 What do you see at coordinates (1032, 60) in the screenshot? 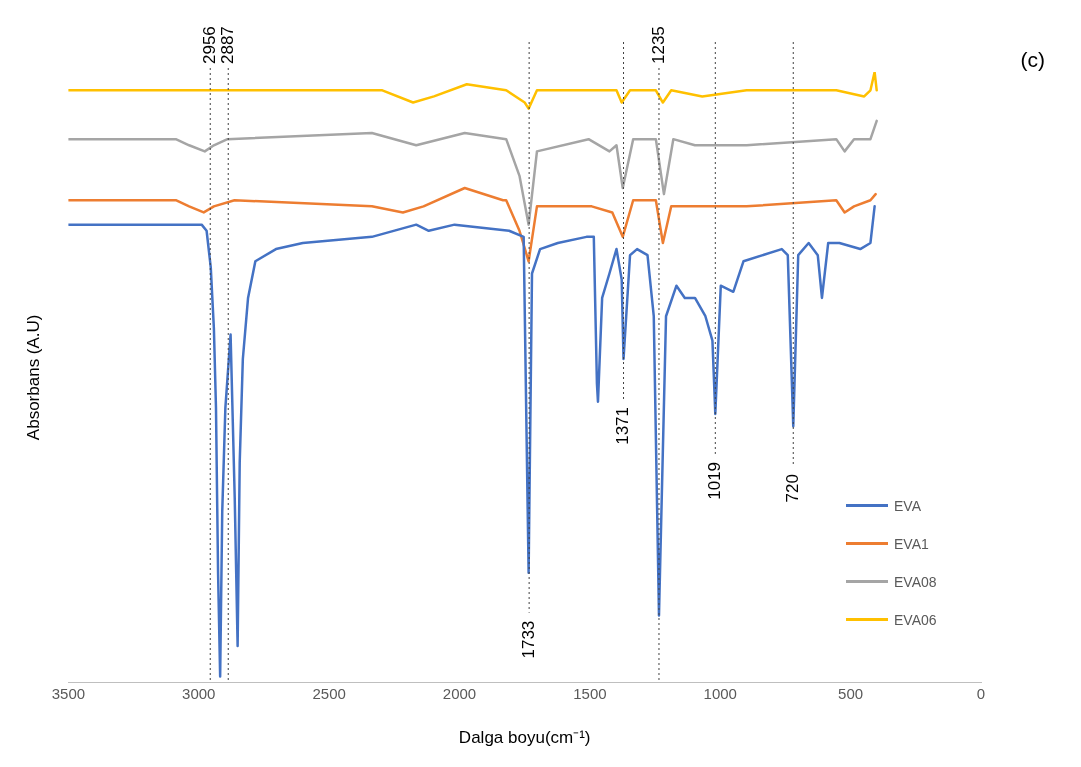
I see `text: (c)` at bounding box center [1032, 60].